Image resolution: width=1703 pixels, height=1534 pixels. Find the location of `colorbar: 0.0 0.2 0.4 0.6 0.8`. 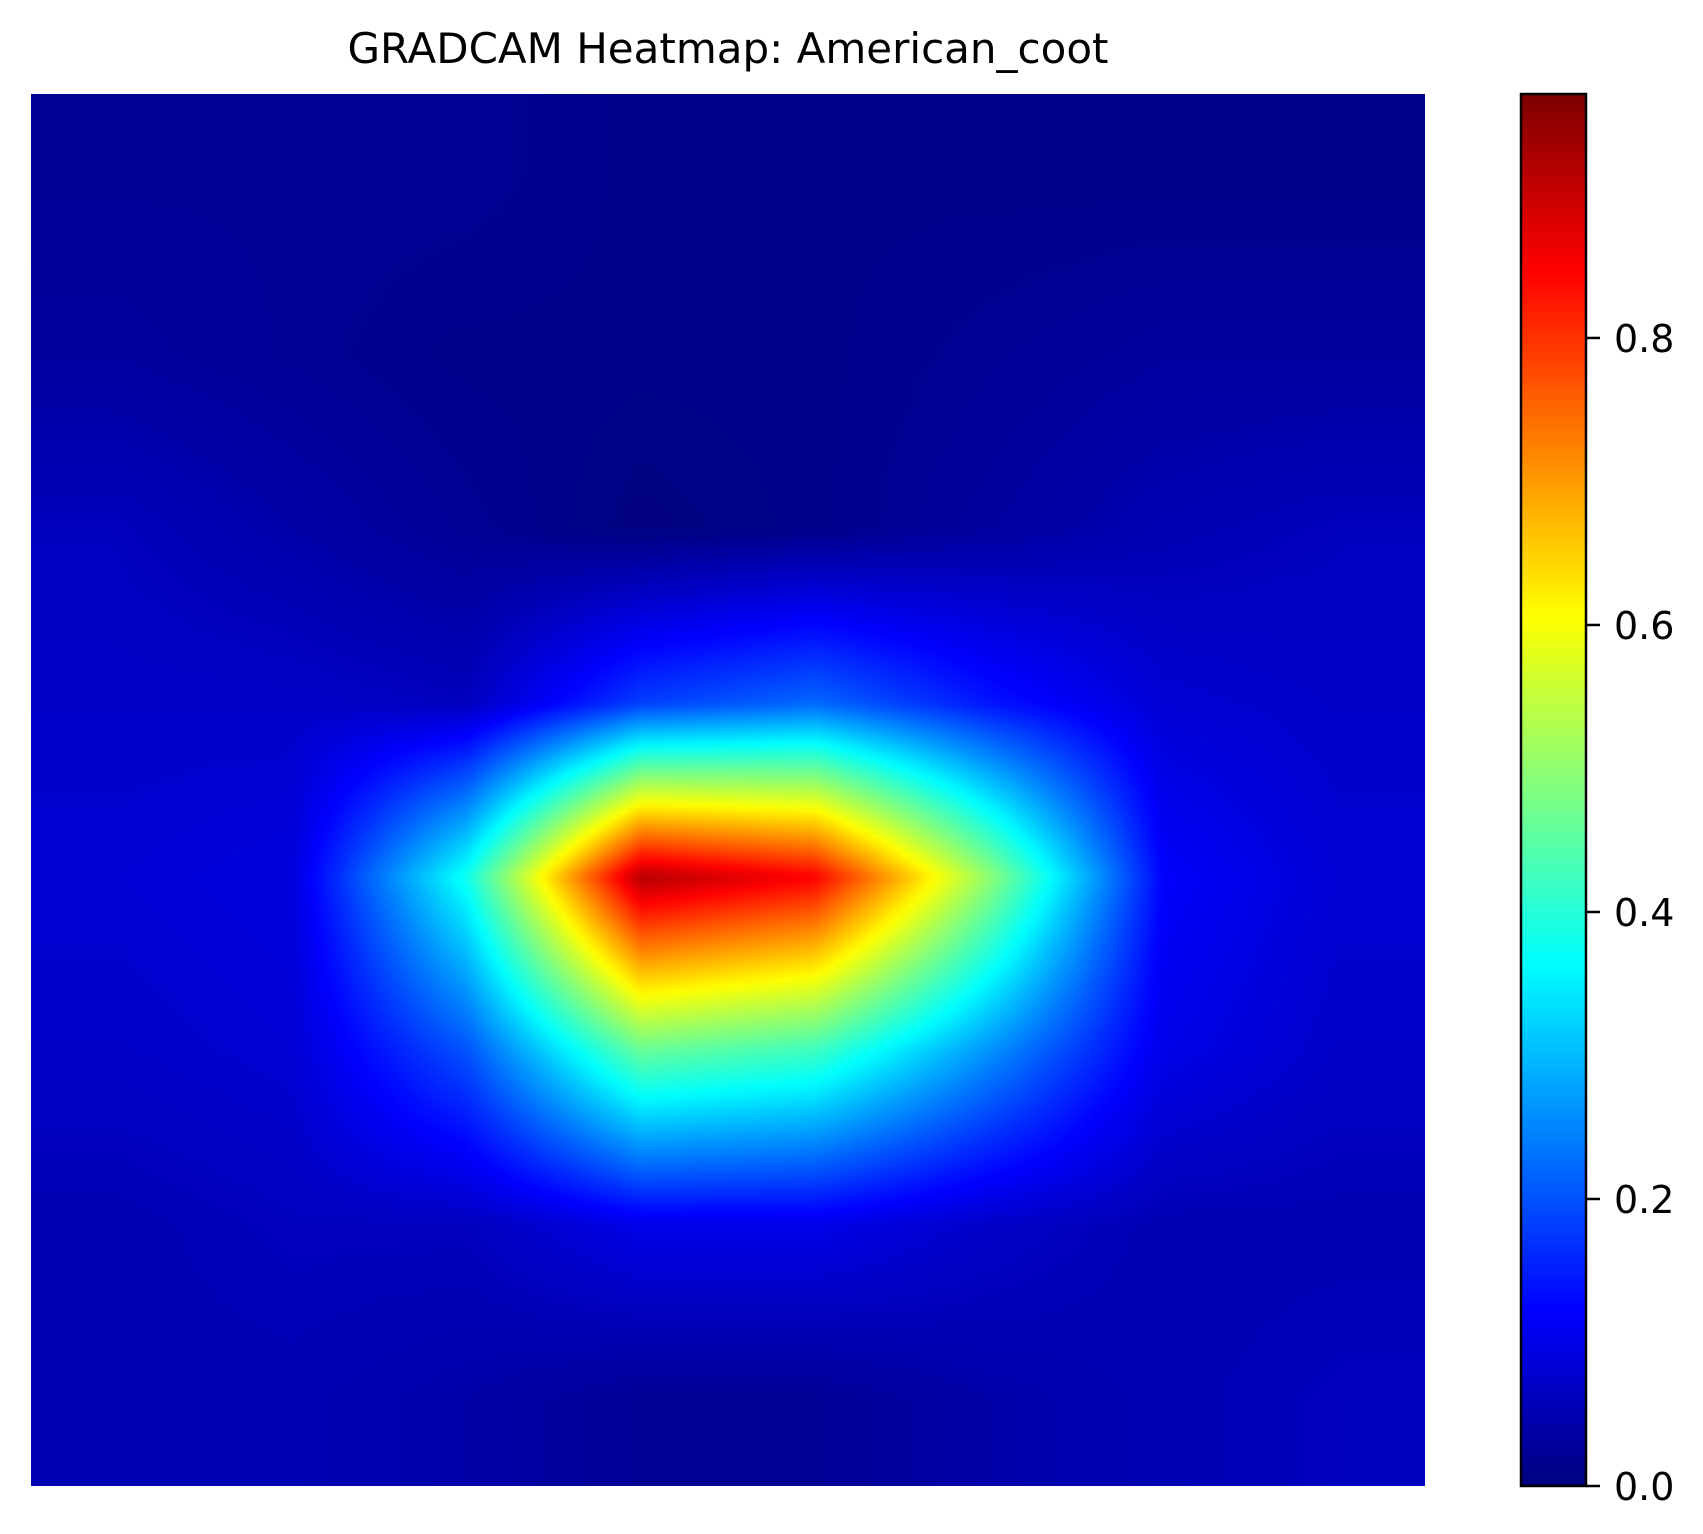

colorbar: 0.0 0.2 0.4 0.6 0.8 is located at coordinates (1596, 800).